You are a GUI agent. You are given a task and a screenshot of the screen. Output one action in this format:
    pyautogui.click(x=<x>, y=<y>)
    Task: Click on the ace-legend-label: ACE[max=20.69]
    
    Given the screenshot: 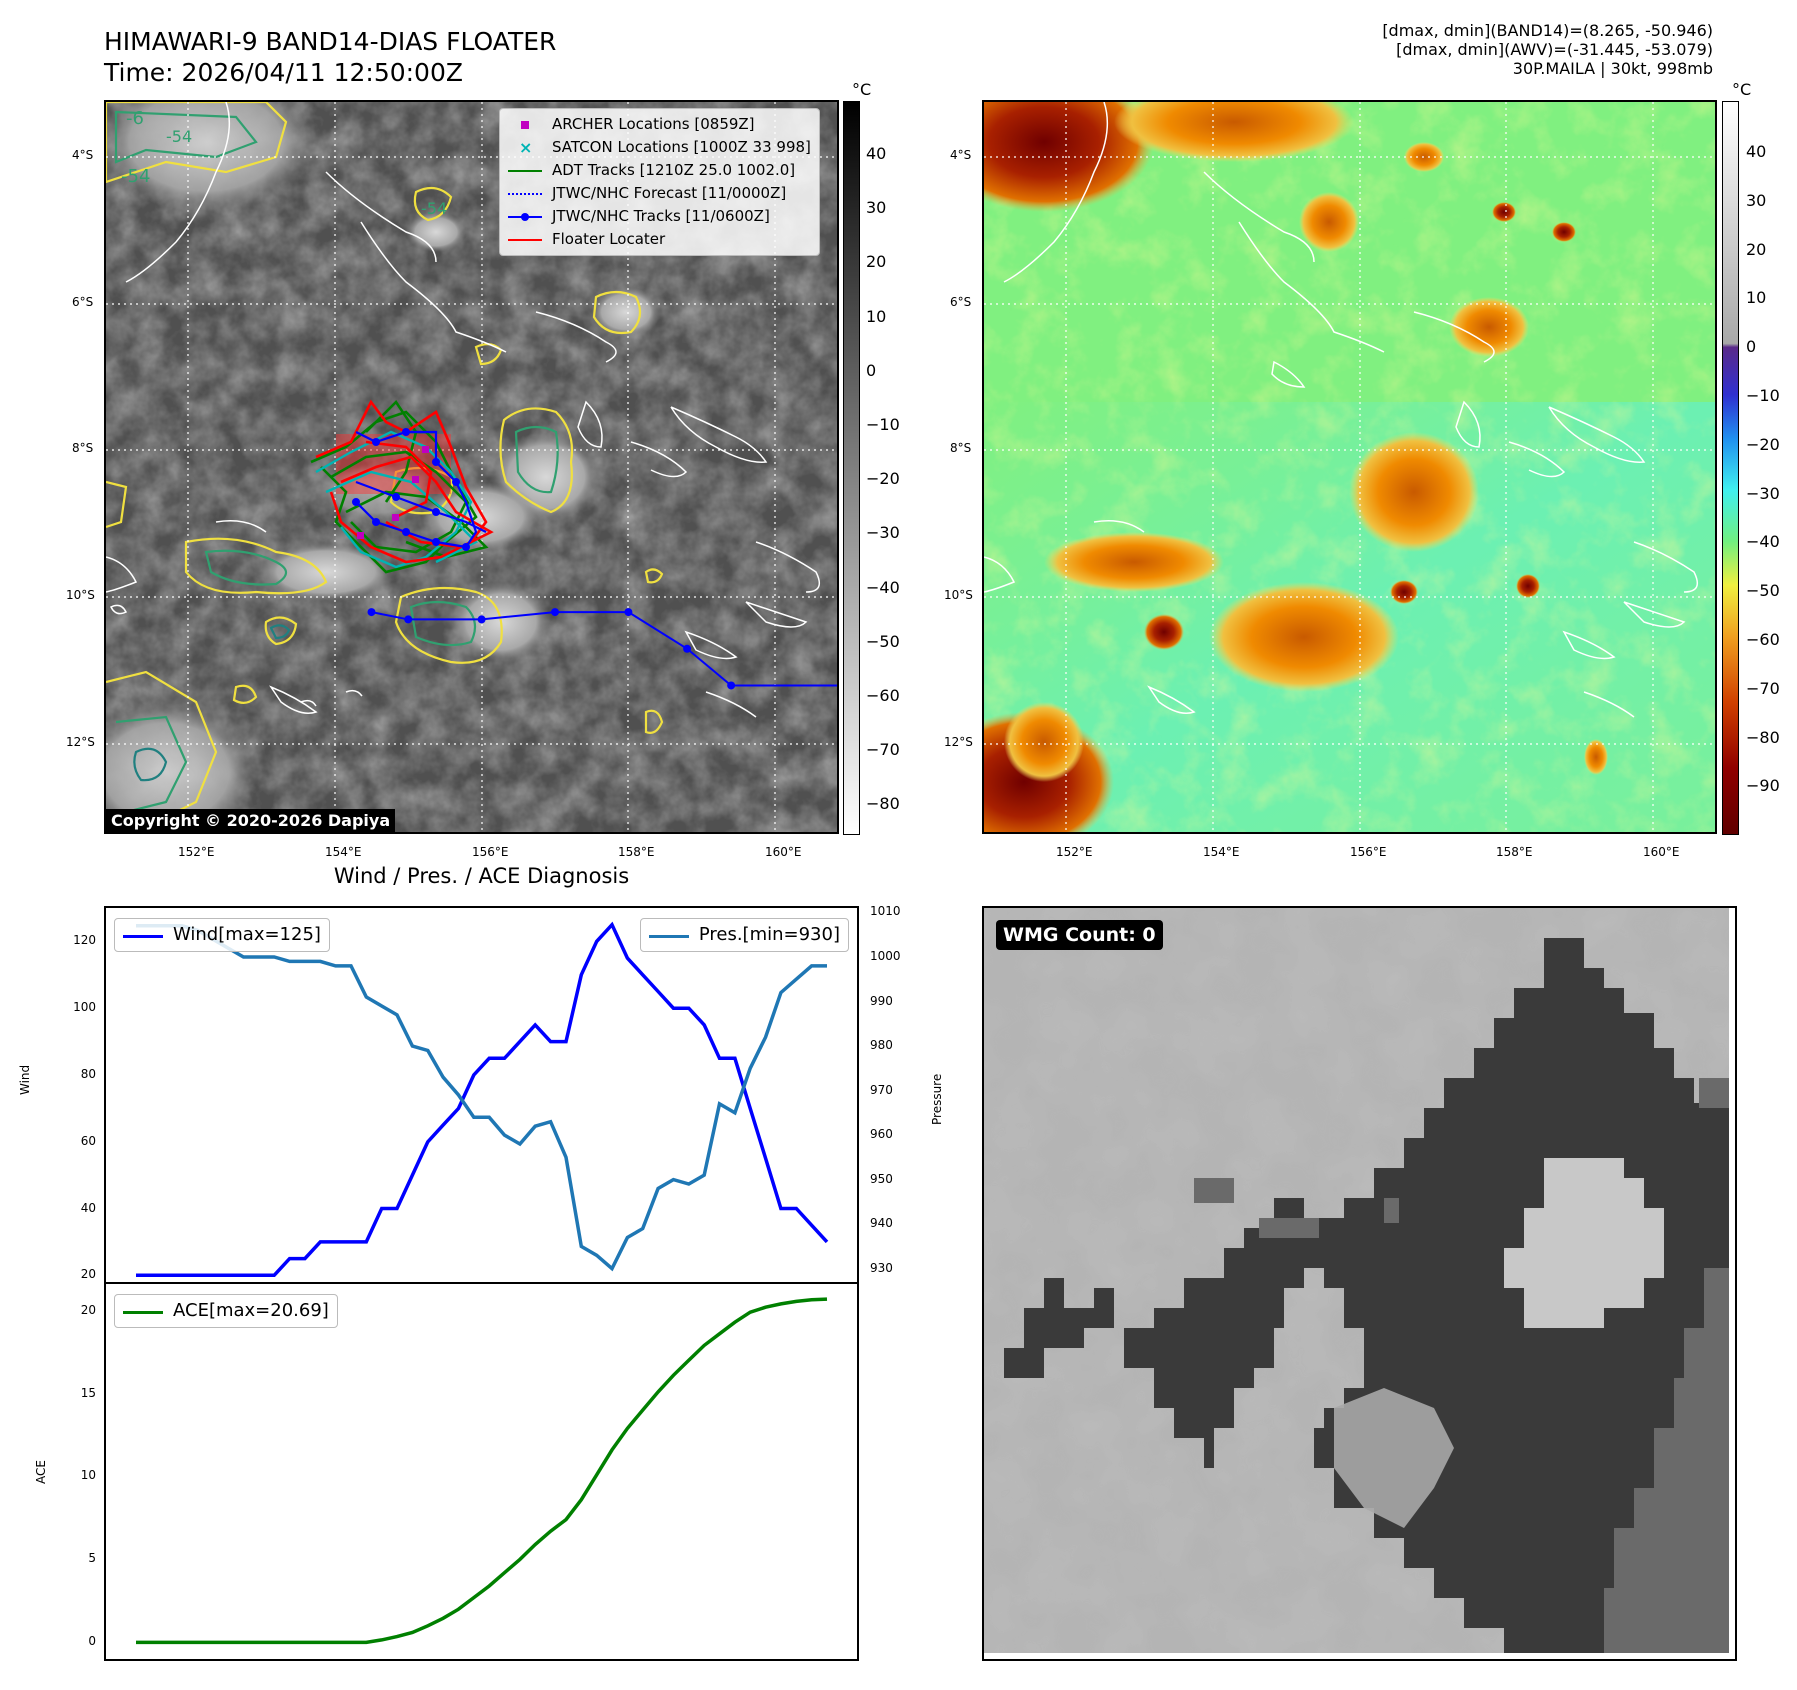 What is the action you would take?
    pyautogui.click(x=251, y=1310)
    